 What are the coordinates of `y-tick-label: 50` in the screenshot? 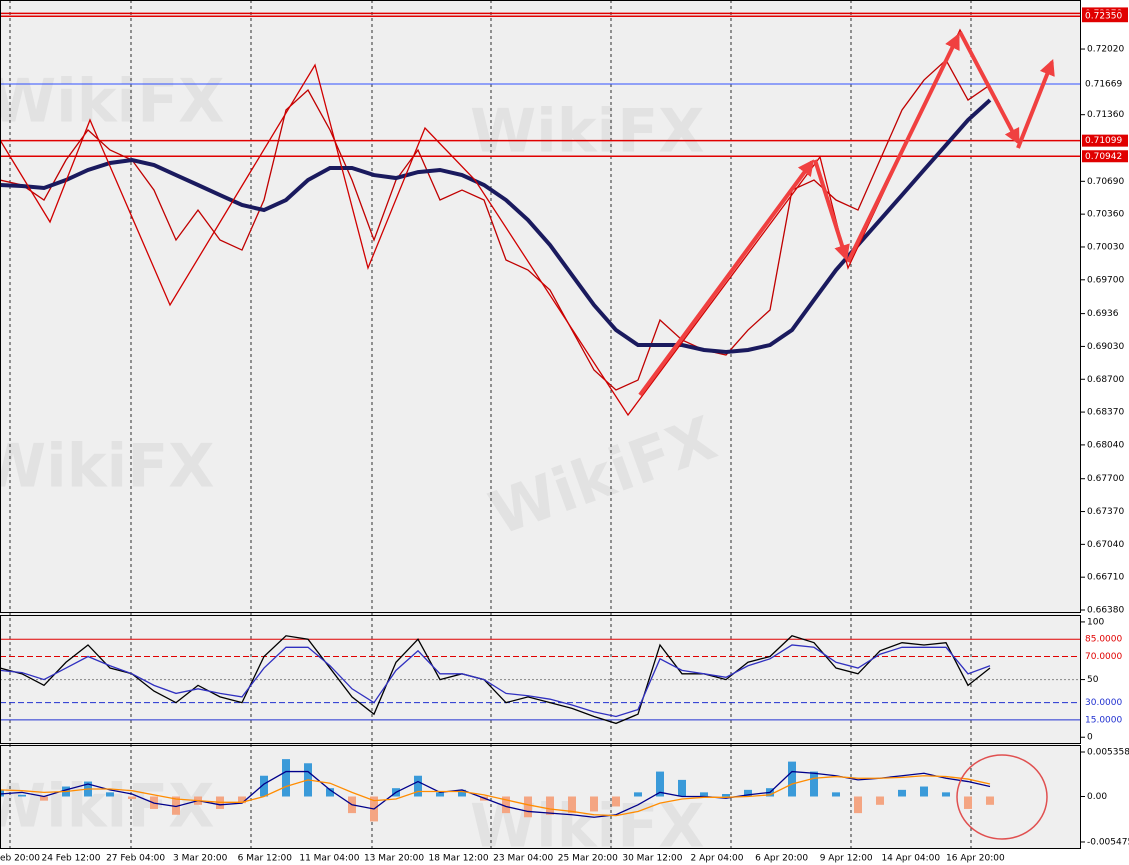 It's located at (1093, 680).